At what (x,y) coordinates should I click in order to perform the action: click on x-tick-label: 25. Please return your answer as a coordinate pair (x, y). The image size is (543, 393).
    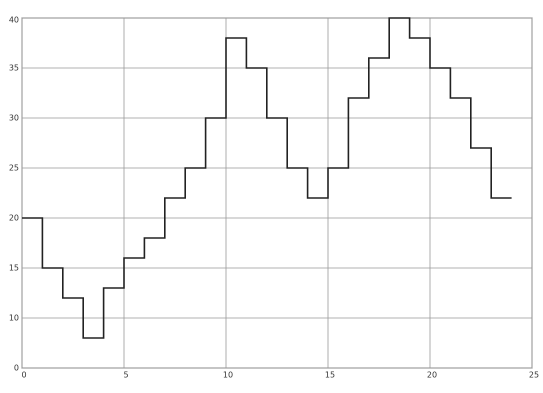
    Looking at the image, I should click on (534, 375).